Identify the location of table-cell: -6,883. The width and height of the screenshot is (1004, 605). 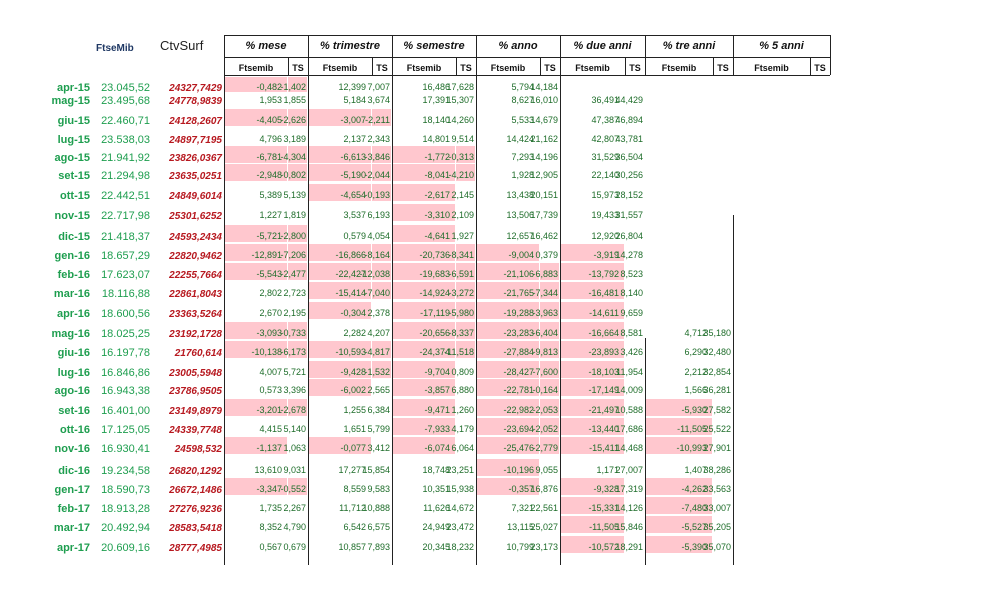
(545, 274).